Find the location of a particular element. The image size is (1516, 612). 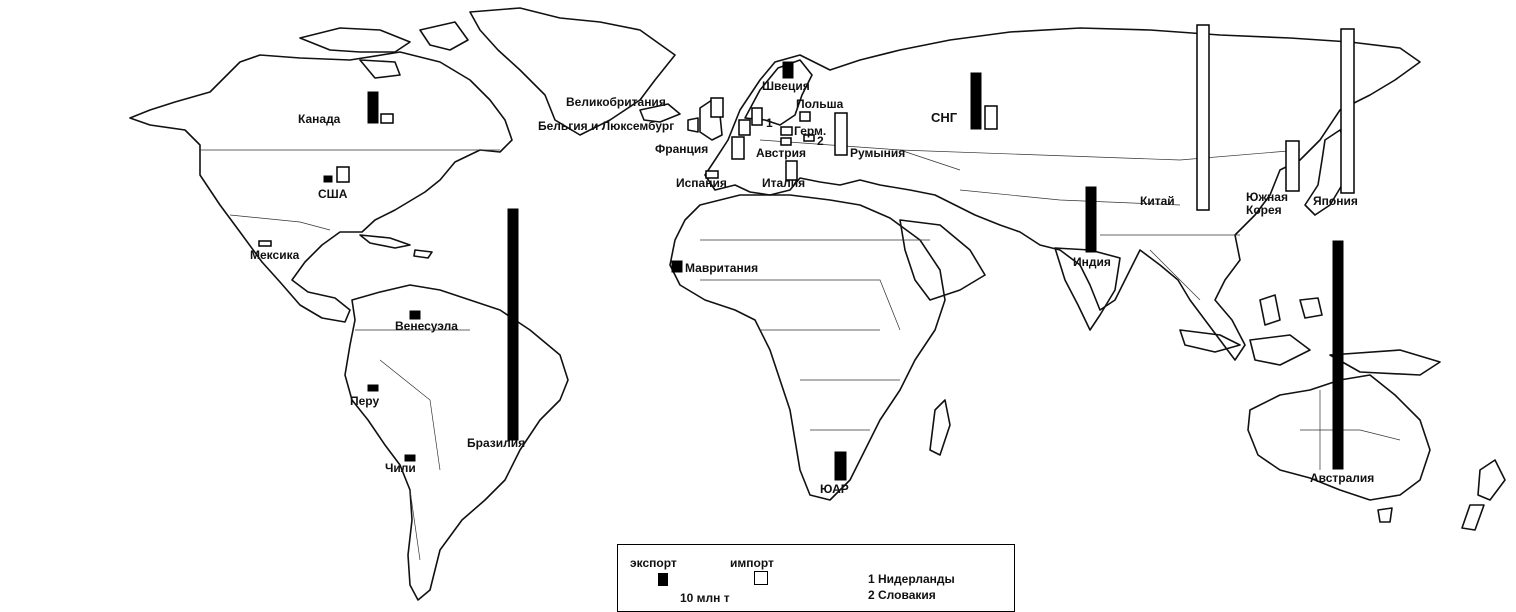

label-marker-1: 1 is located at coordinates (769, 123).